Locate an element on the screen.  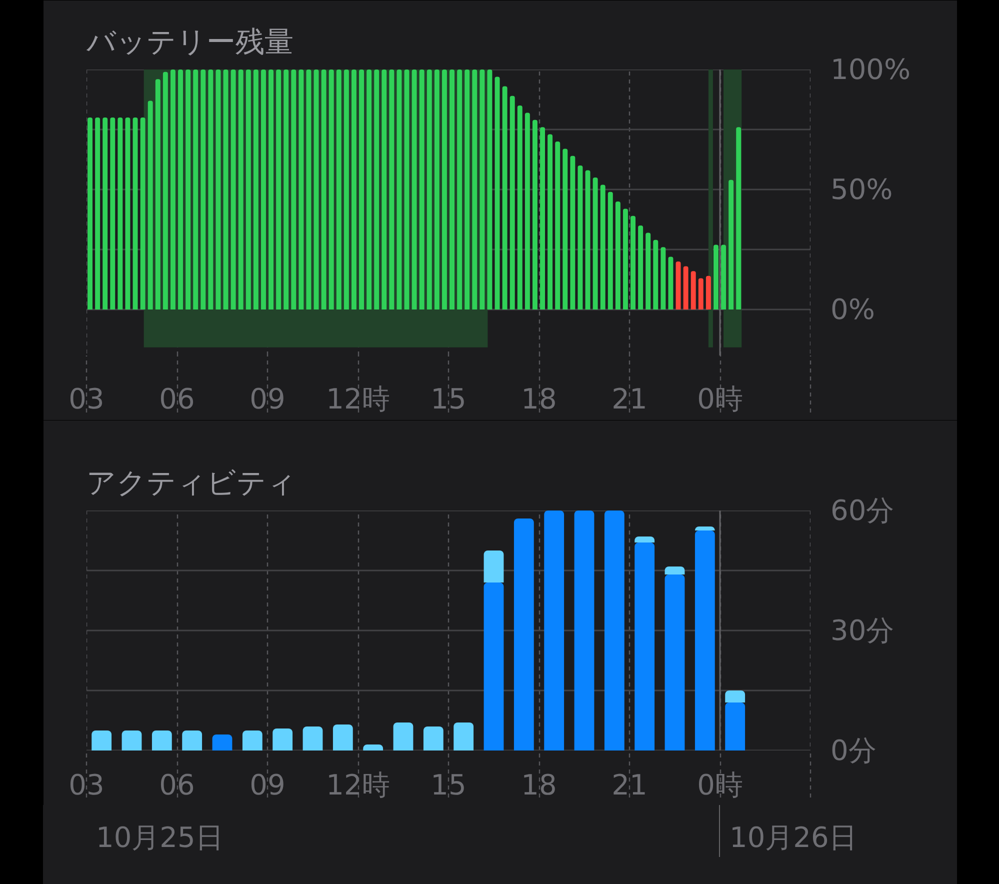
y-tick-label: 0分 is located at coordinates (853, 750).